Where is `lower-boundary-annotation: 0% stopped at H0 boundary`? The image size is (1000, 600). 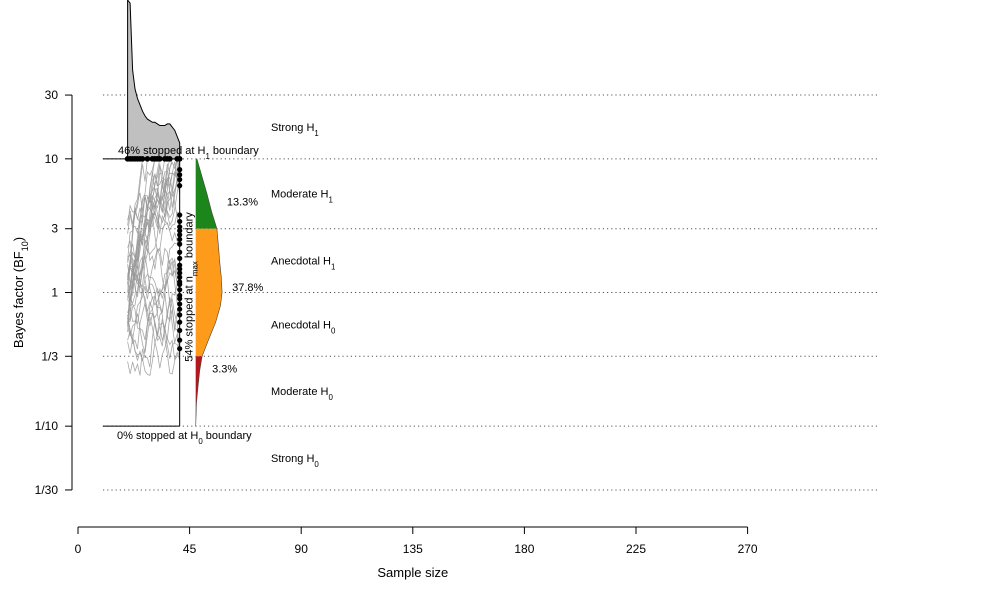
lower-boundary-annotation: 0% stopped at H0 boundary is located at coordinates (184, 438).